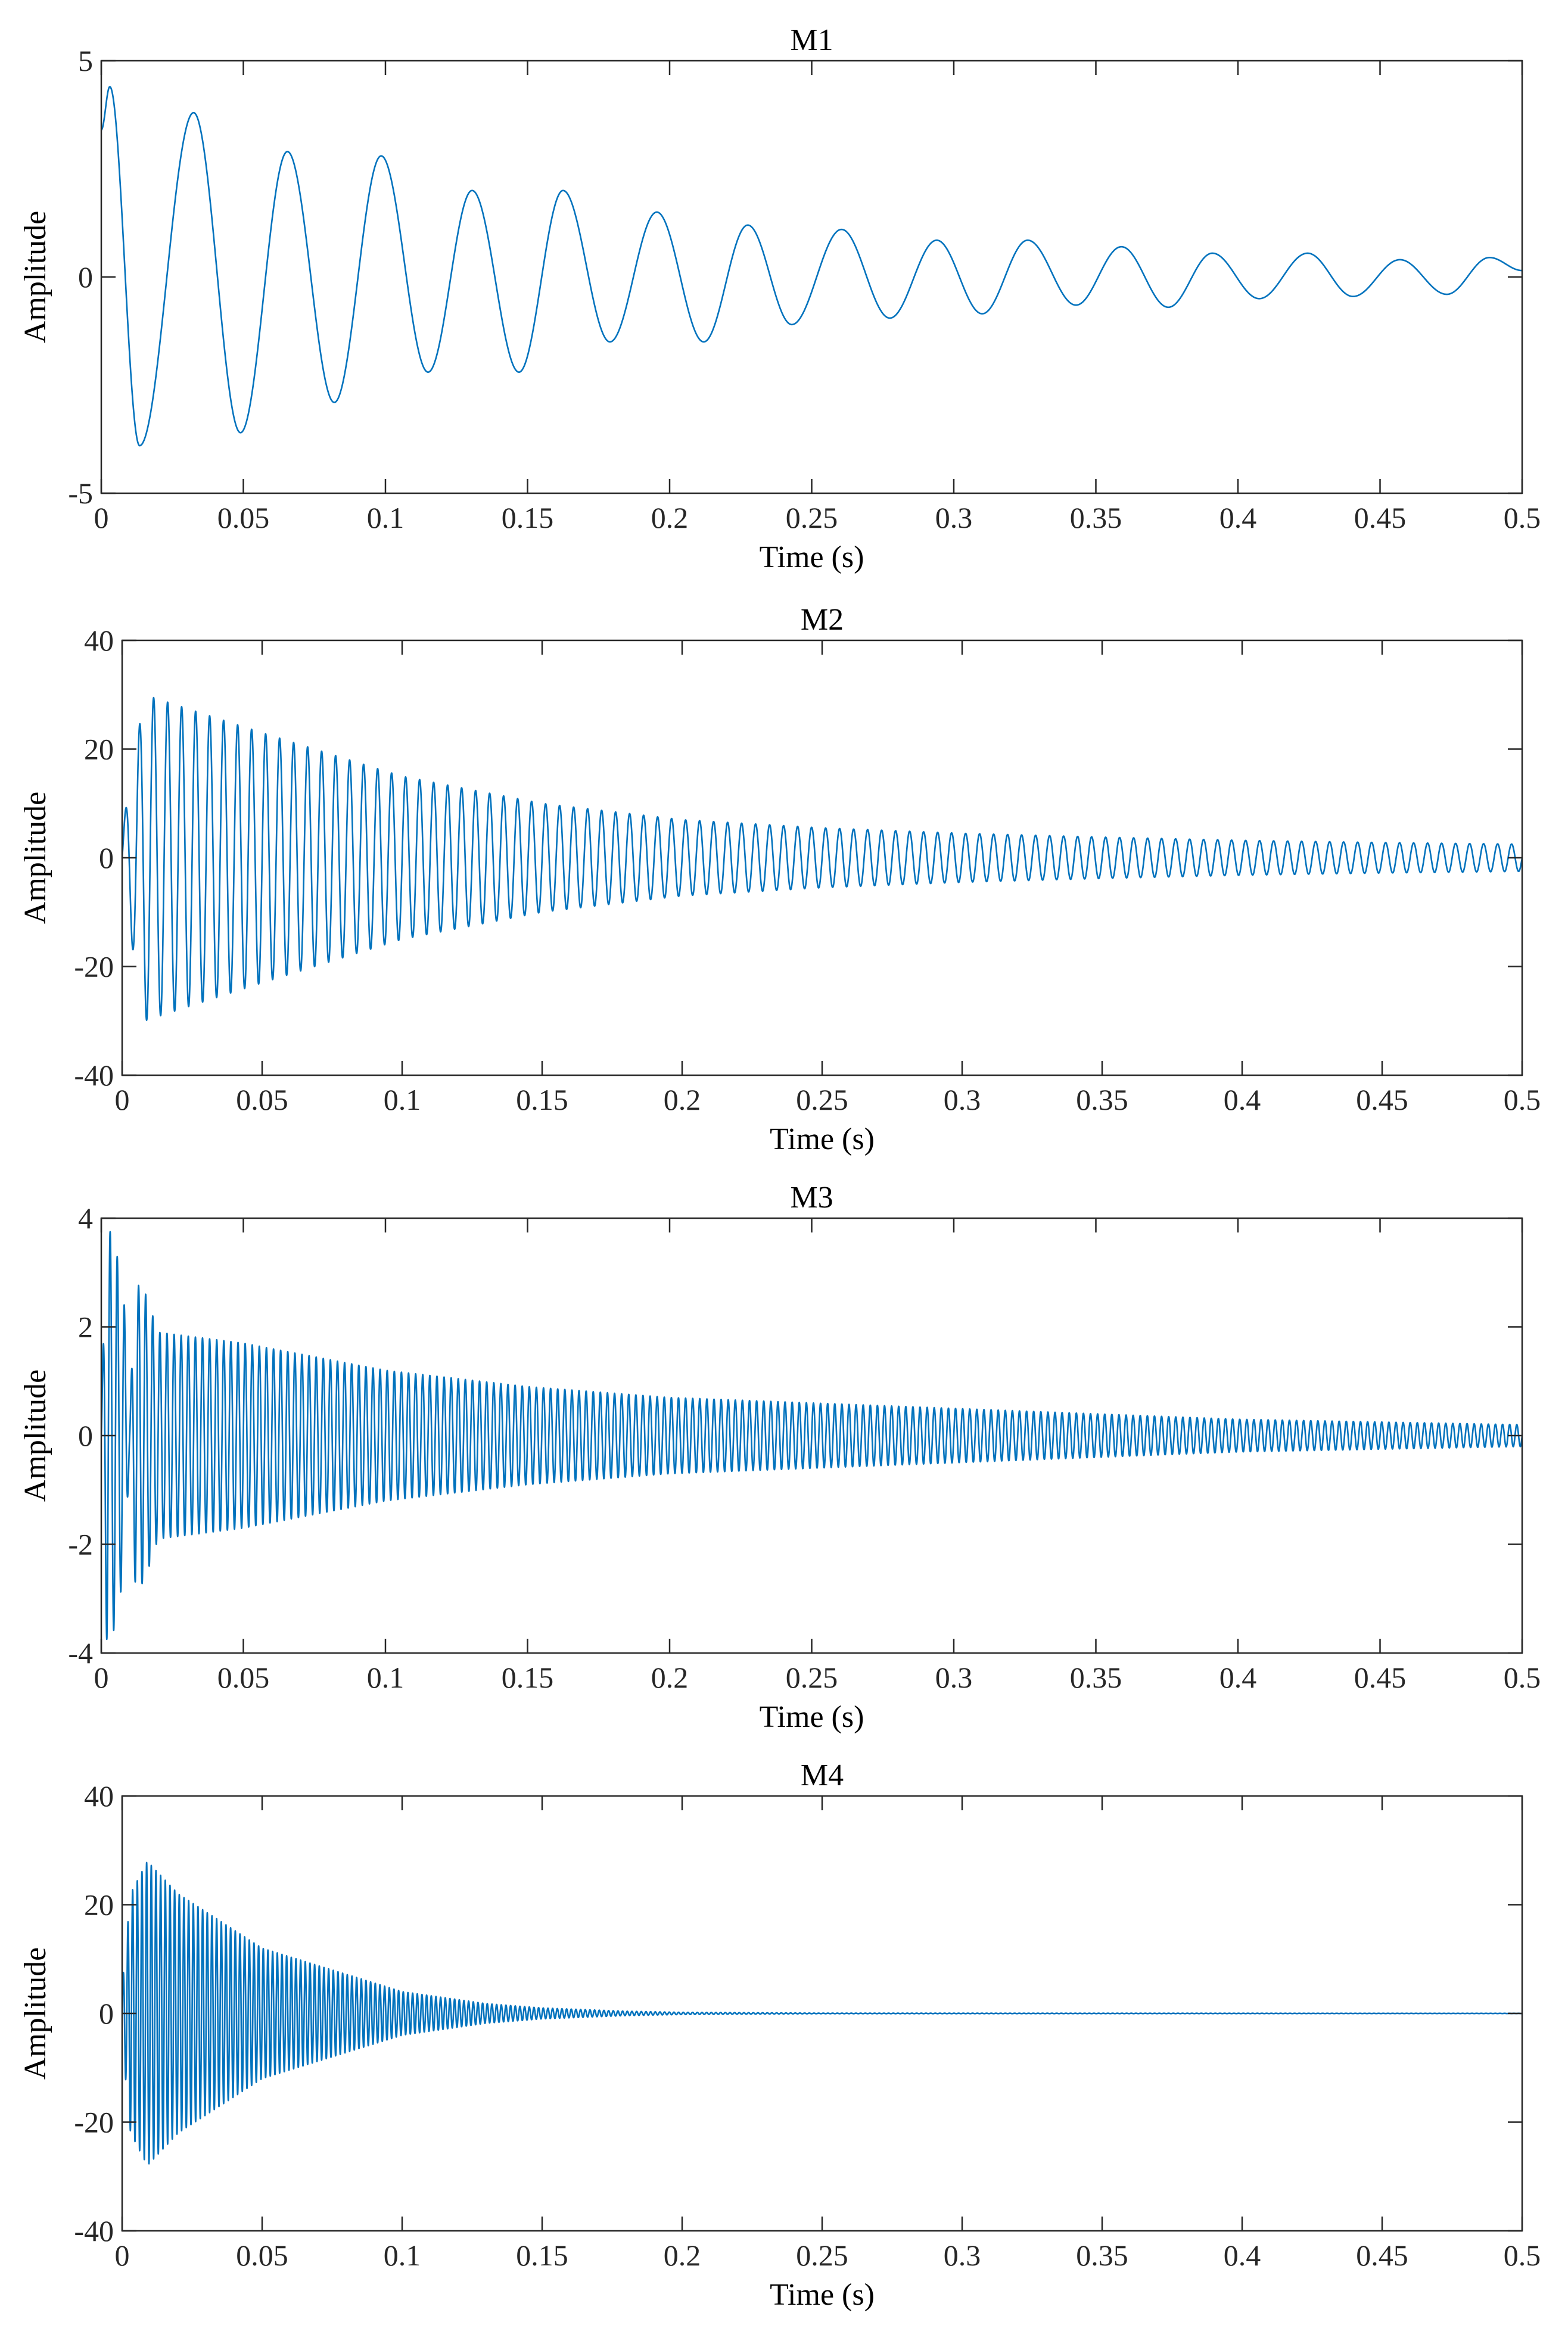 This screenshot has height=2347, width=1568. What do you see at coordinates (85, 60) in the screenshot?
I see `y-tick-label: 5` at bounding box center [85, 60].